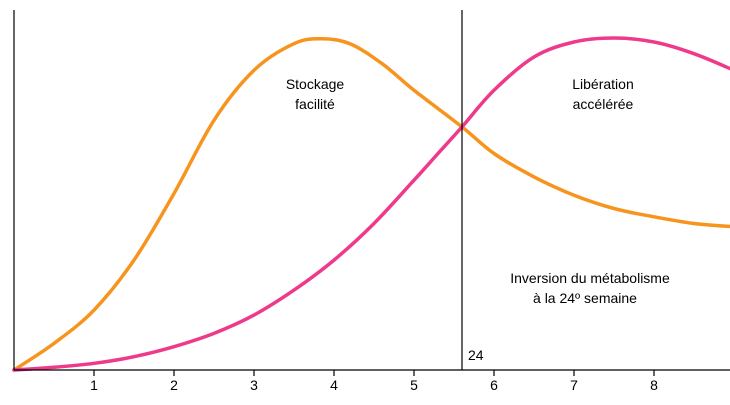 Image resolution: width=730 pixels, height=405 pixels. What do you see at coordinates (254, 385) in the screenshot?
I see `x-tick-label-3: 3` at bounding box center [254, 385].